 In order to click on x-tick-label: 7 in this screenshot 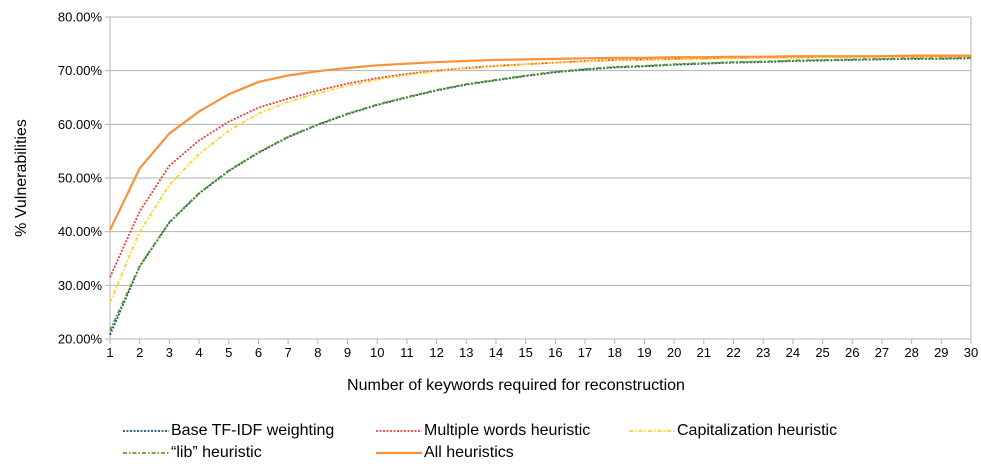, I will do `click(288, 352)`.